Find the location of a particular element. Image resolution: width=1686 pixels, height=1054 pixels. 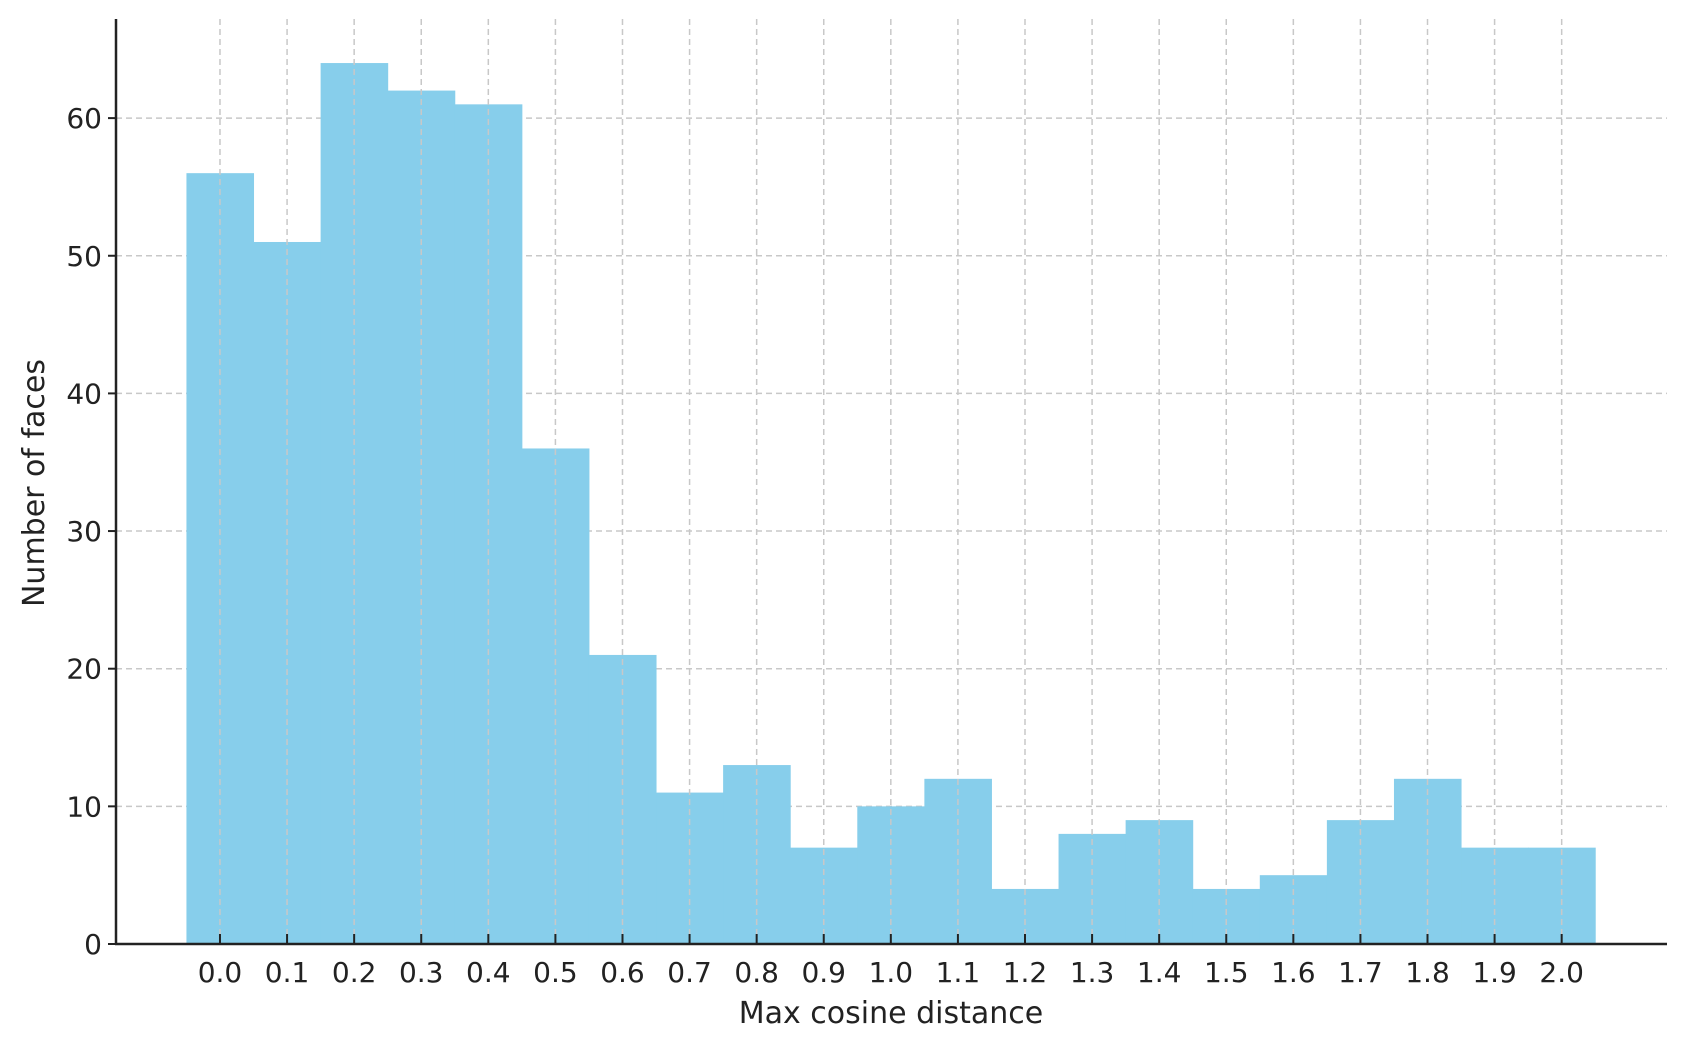

x-tick-label: 0.9 is located at coordinates (823, 972).